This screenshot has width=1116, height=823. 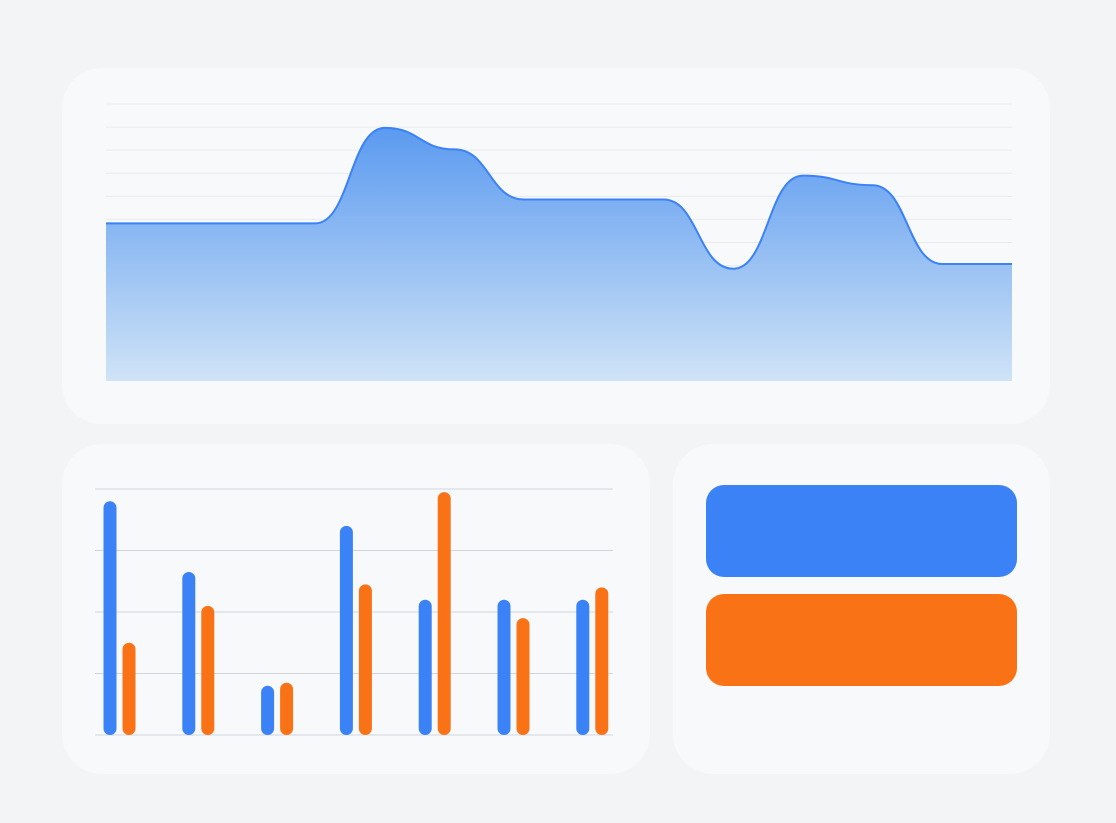 I want to click on legend-card, so click(x=861, y=609).